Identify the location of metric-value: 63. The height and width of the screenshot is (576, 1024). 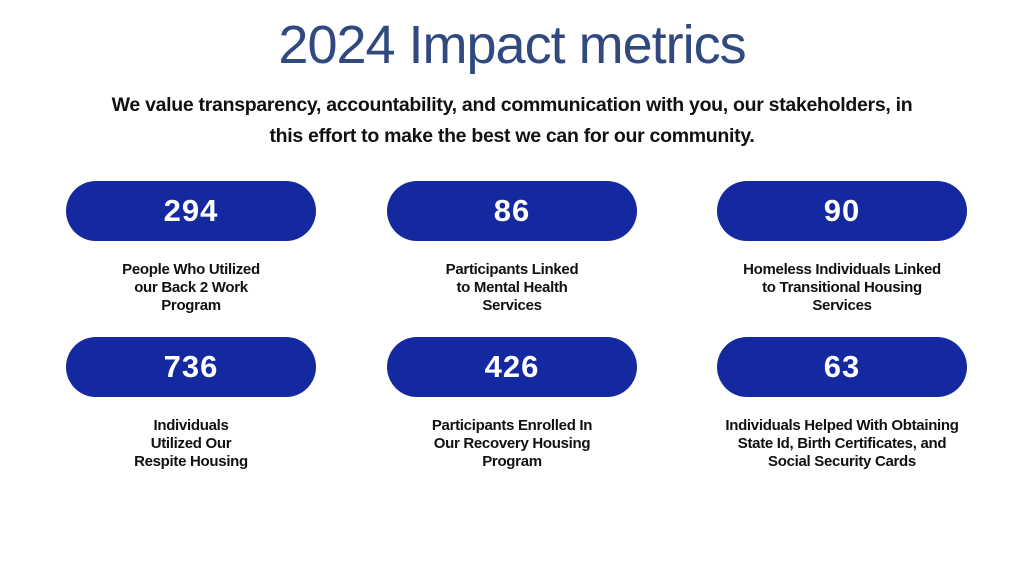
(842, 367).